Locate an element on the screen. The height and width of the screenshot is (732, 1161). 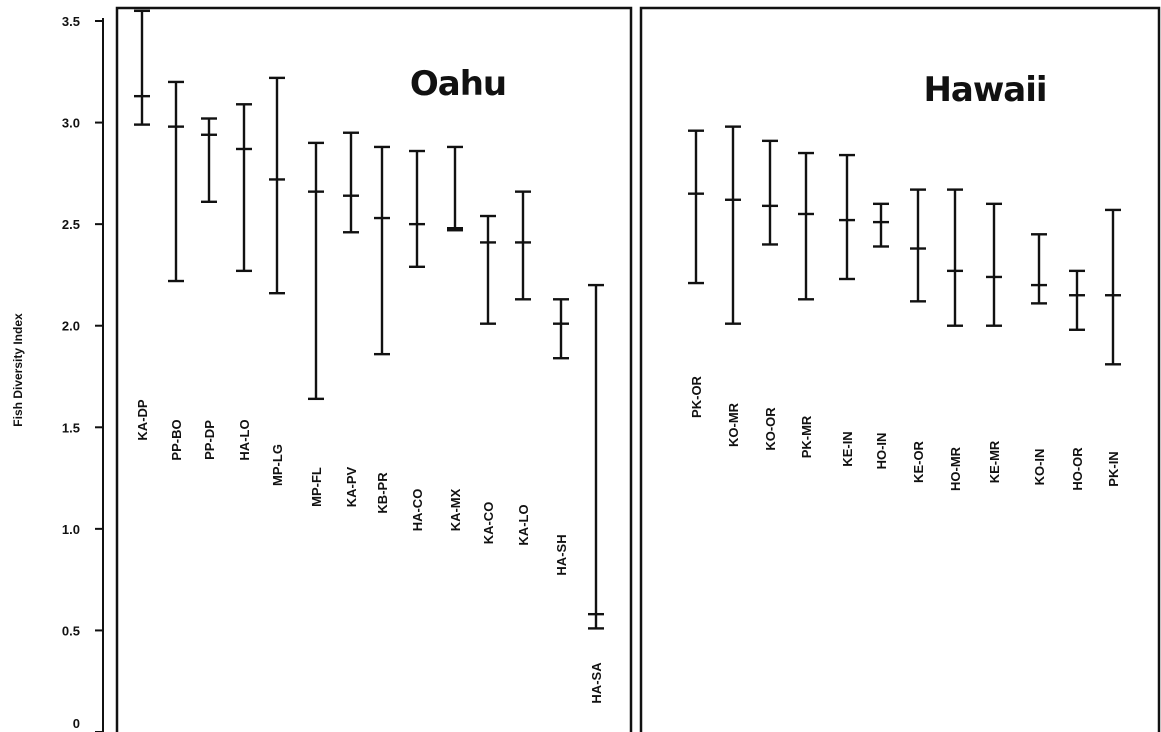
site-label-oahu-ka-co: KA-CO is located at coordinates (488, 523).